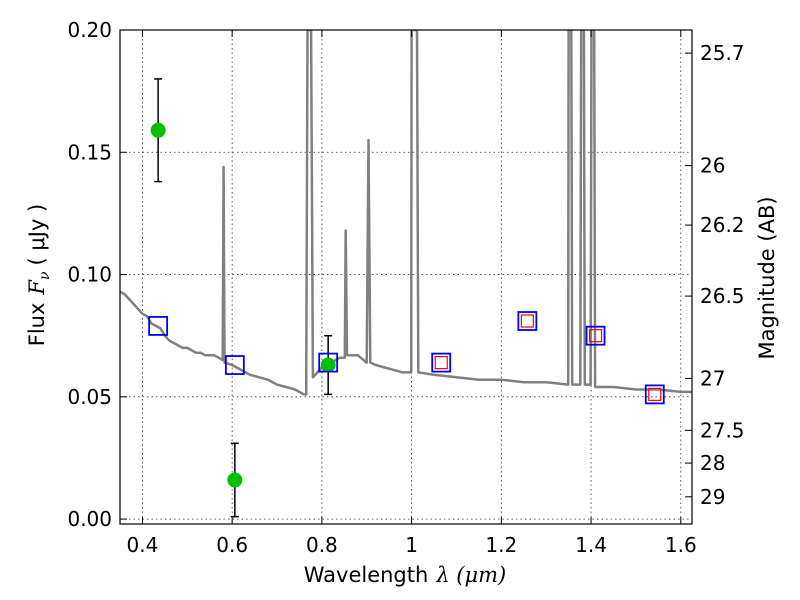 The image size is (800, 600). Describe the element at coordinates (89, 397) in the screenshot. I see `y-tick-label: 0.05` at that location.